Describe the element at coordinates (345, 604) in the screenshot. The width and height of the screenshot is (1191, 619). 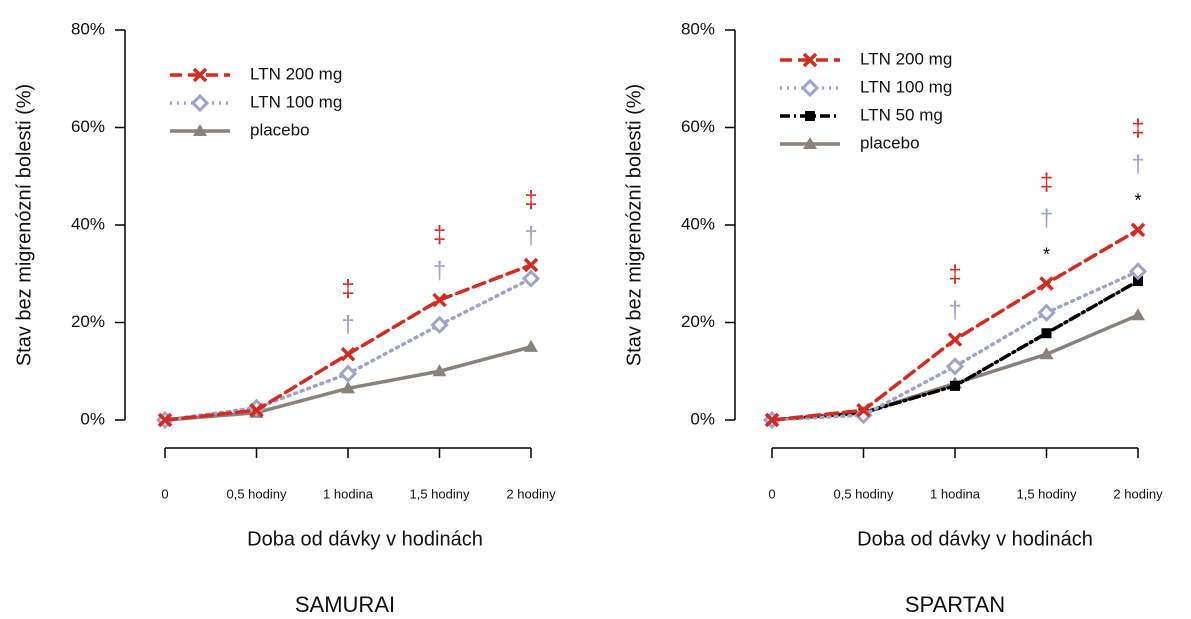
I see `chart-title: SAMURAI` at that location.